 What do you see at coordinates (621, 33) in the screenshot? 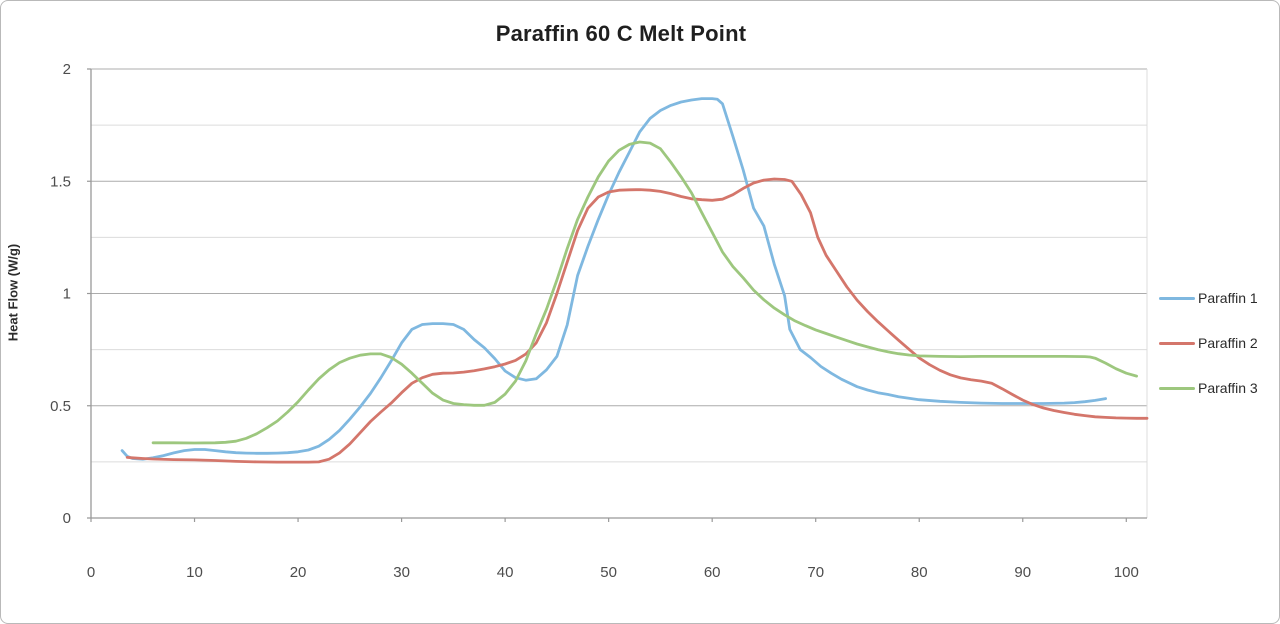
I see `chart-title: Paraffin 60 C Melt Point` at bounding box center [621, 33].